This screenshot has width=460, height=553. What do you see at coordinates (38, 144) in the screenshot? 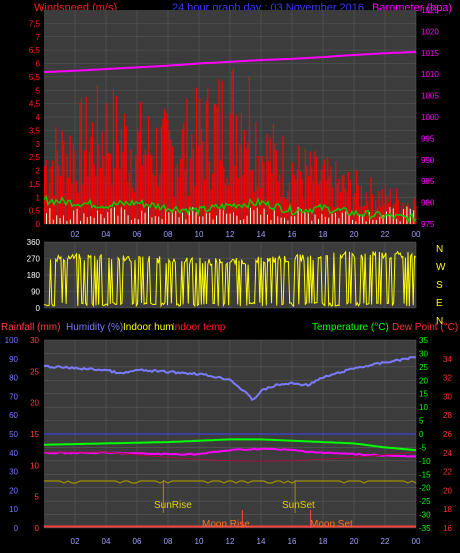
I see `windspeed-tick-label: 3` at bounding box center [38, 144].